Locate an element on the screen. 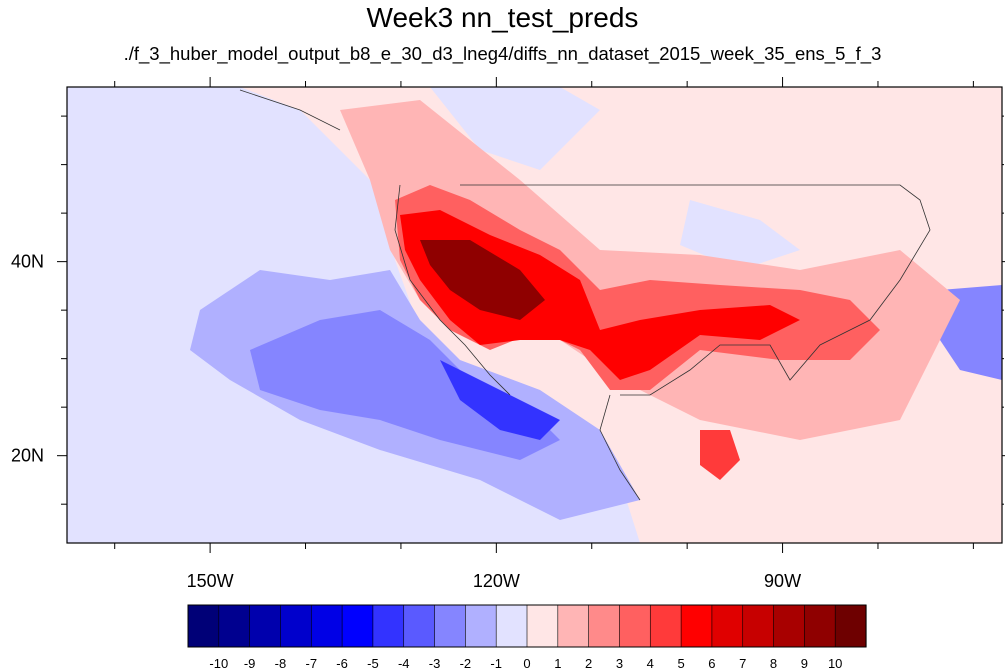  lon-tick-label: 120W is located at coordinates (496, 581).